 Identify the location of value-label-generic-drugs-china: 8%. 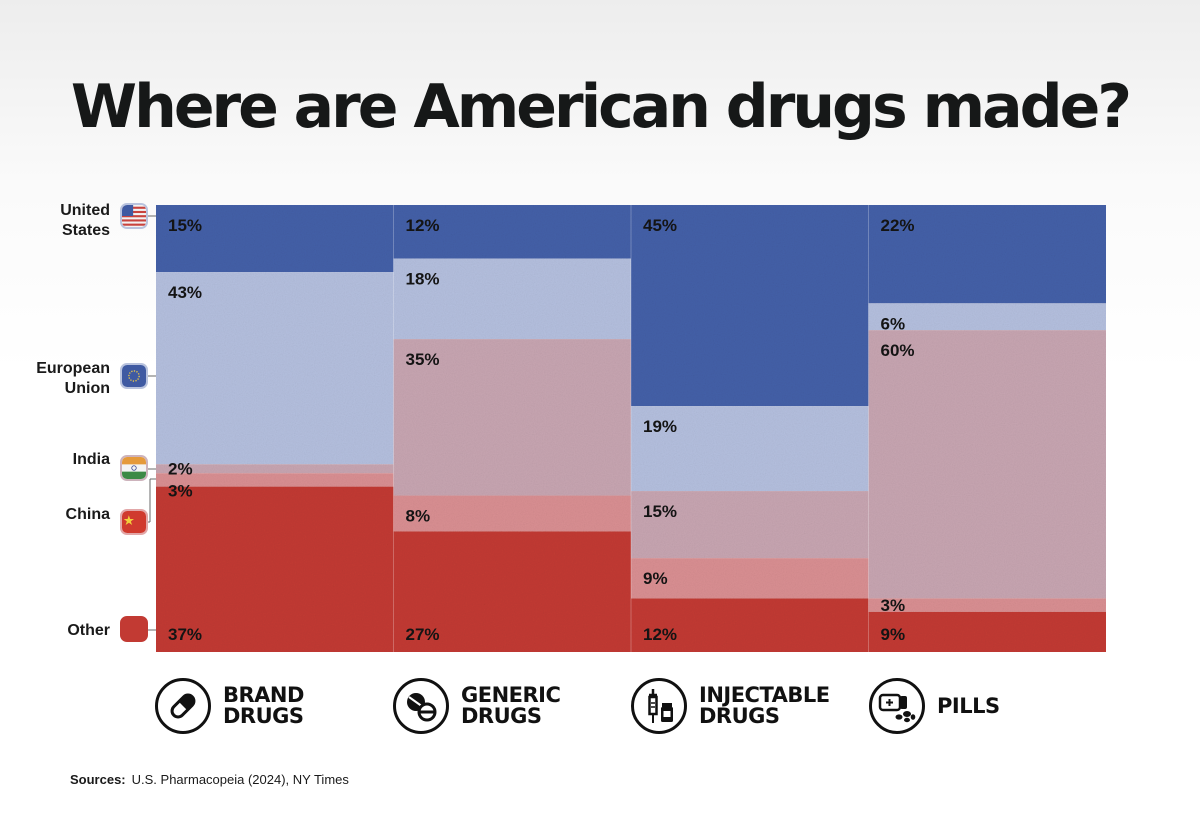
(418, 516).